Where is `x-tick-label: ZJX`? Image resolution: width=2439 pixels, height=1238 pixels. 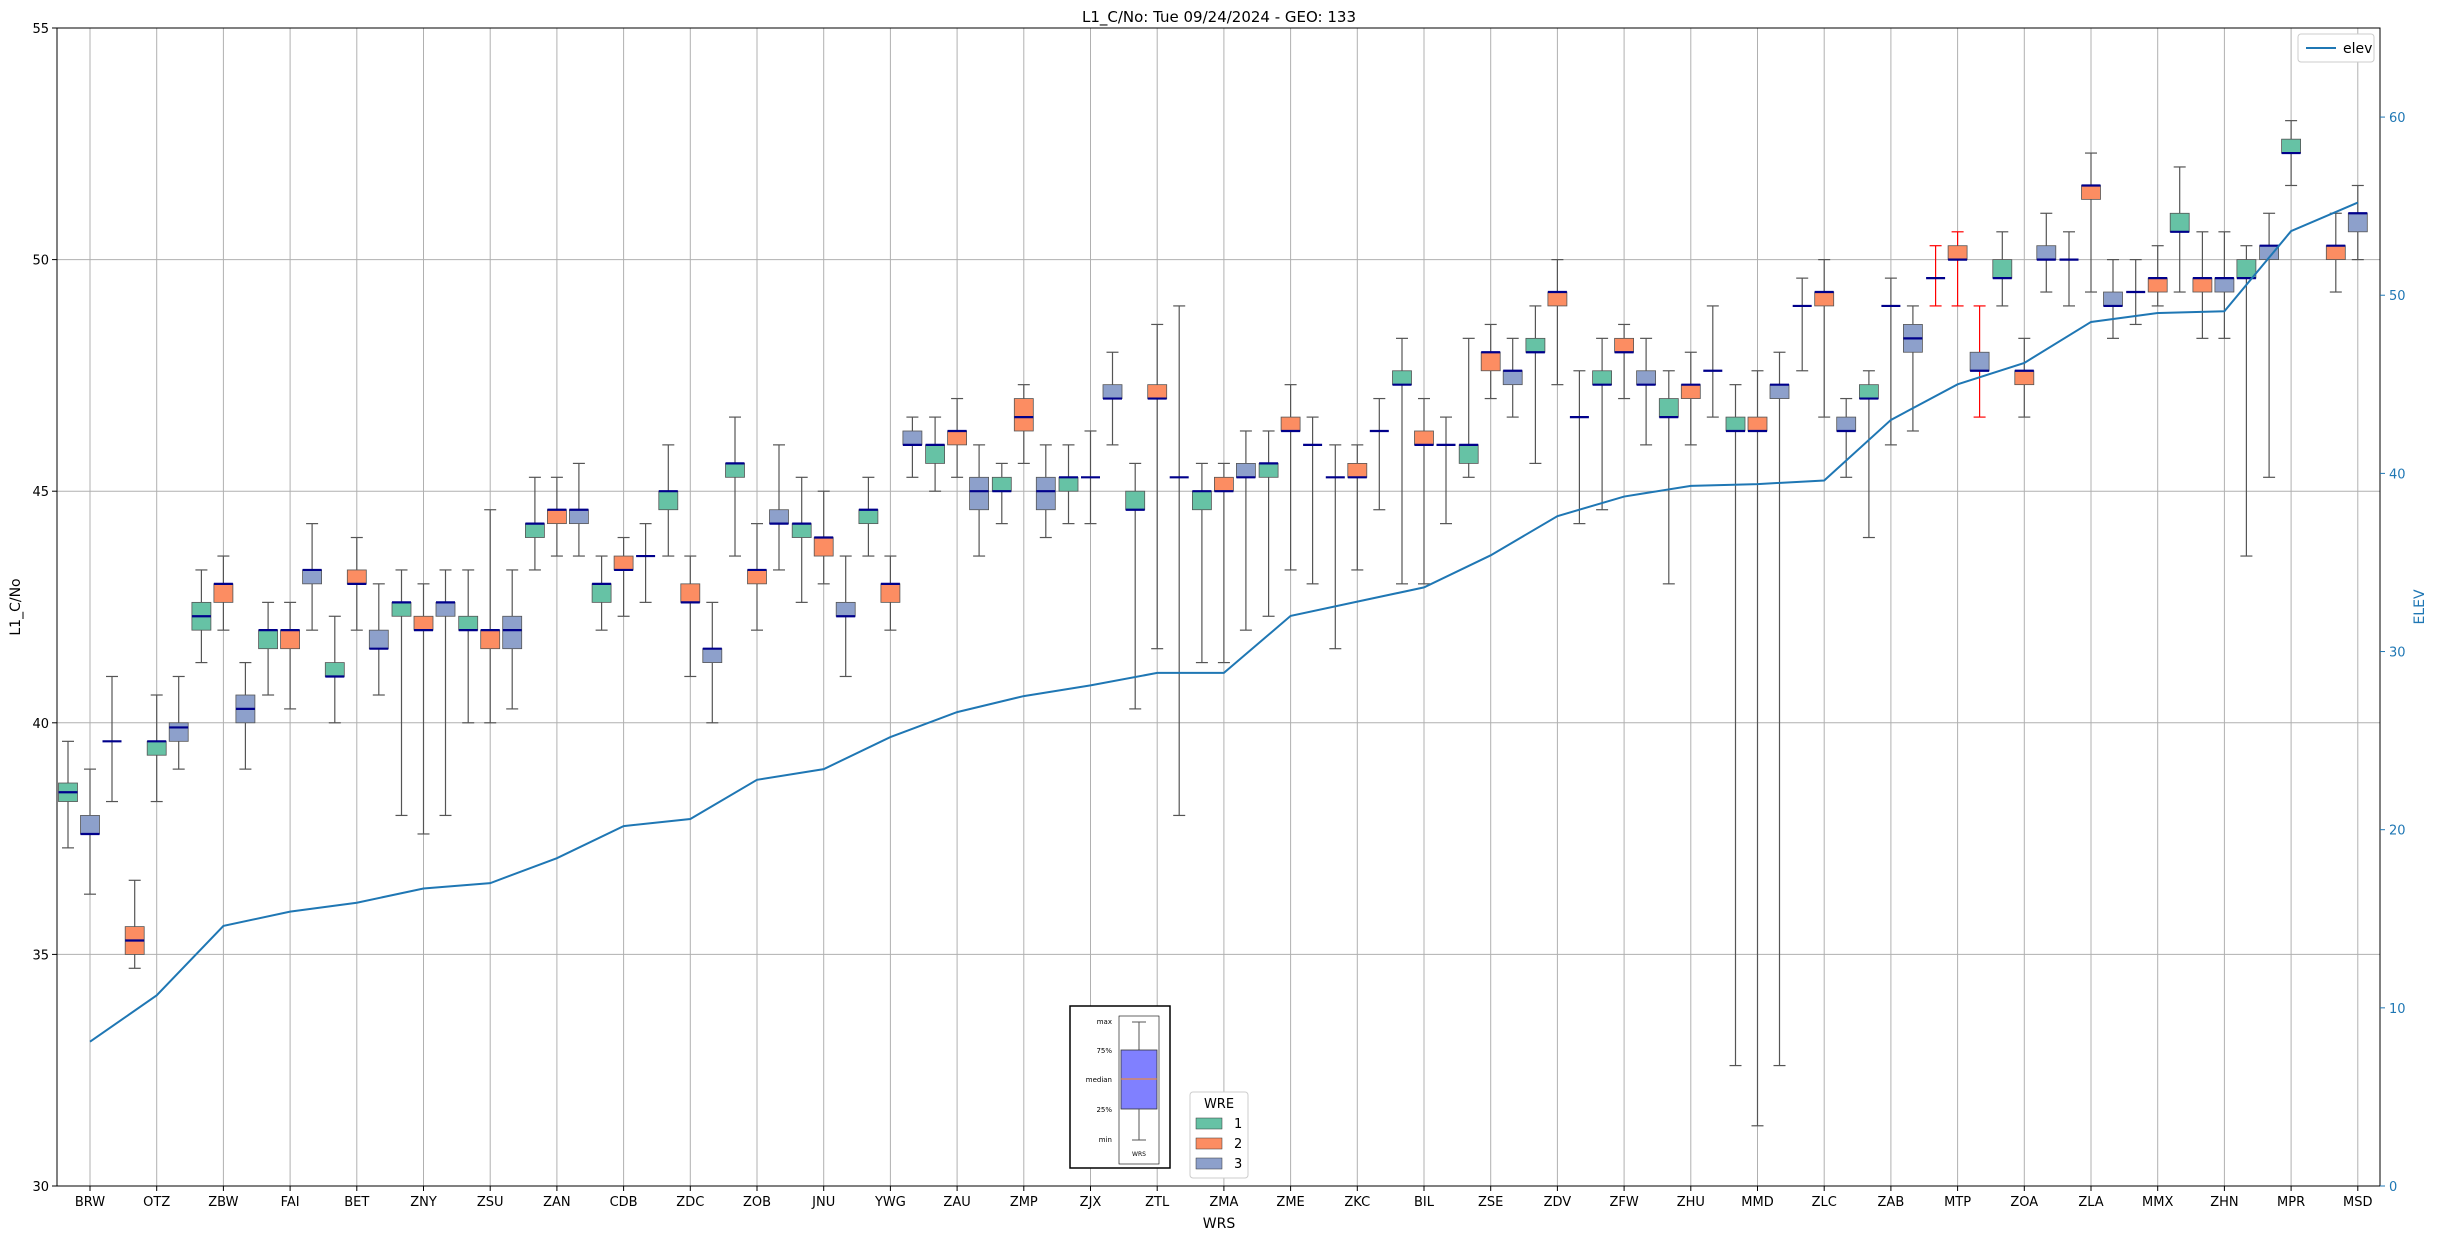
x-tick-label: ZJX is located at coordinates (1091, 1202).